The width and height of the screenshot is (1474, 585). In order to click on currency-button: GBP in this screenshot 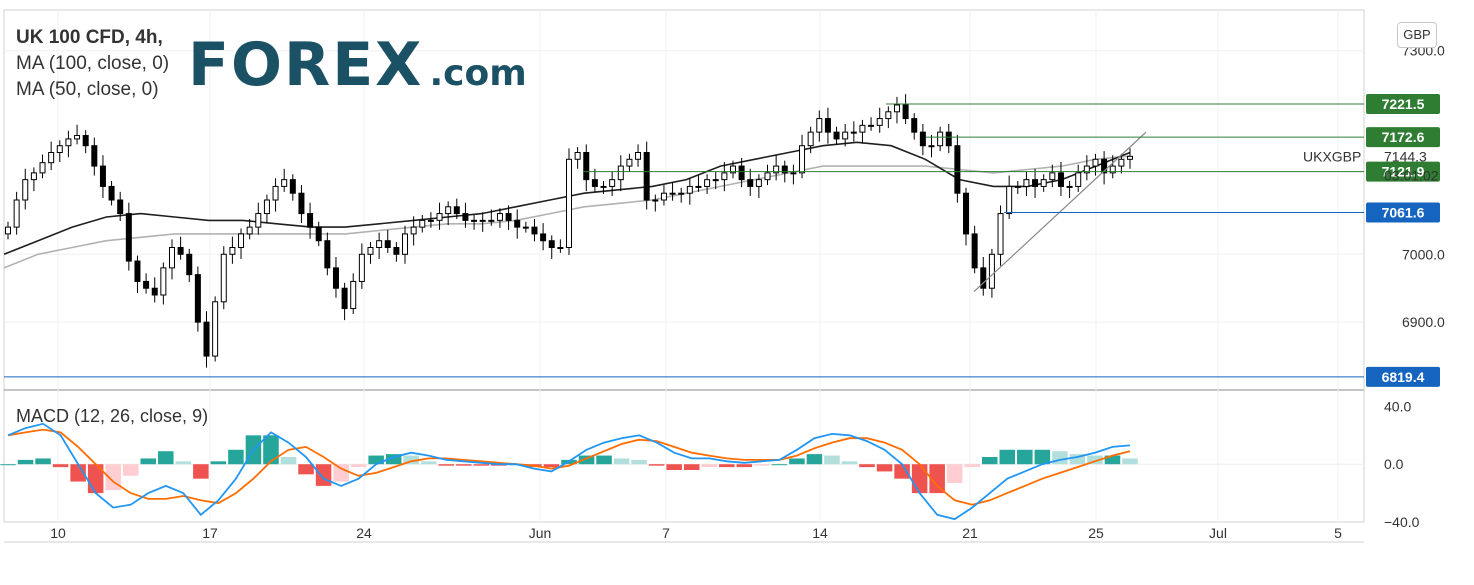, I will do `click(1417, 35)`.